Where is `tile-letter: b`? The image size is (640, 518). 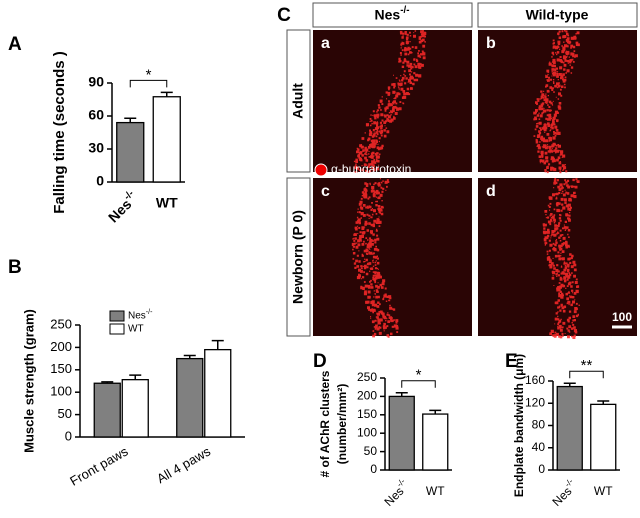
tile-letter: b is located at coordinates (491, 43).